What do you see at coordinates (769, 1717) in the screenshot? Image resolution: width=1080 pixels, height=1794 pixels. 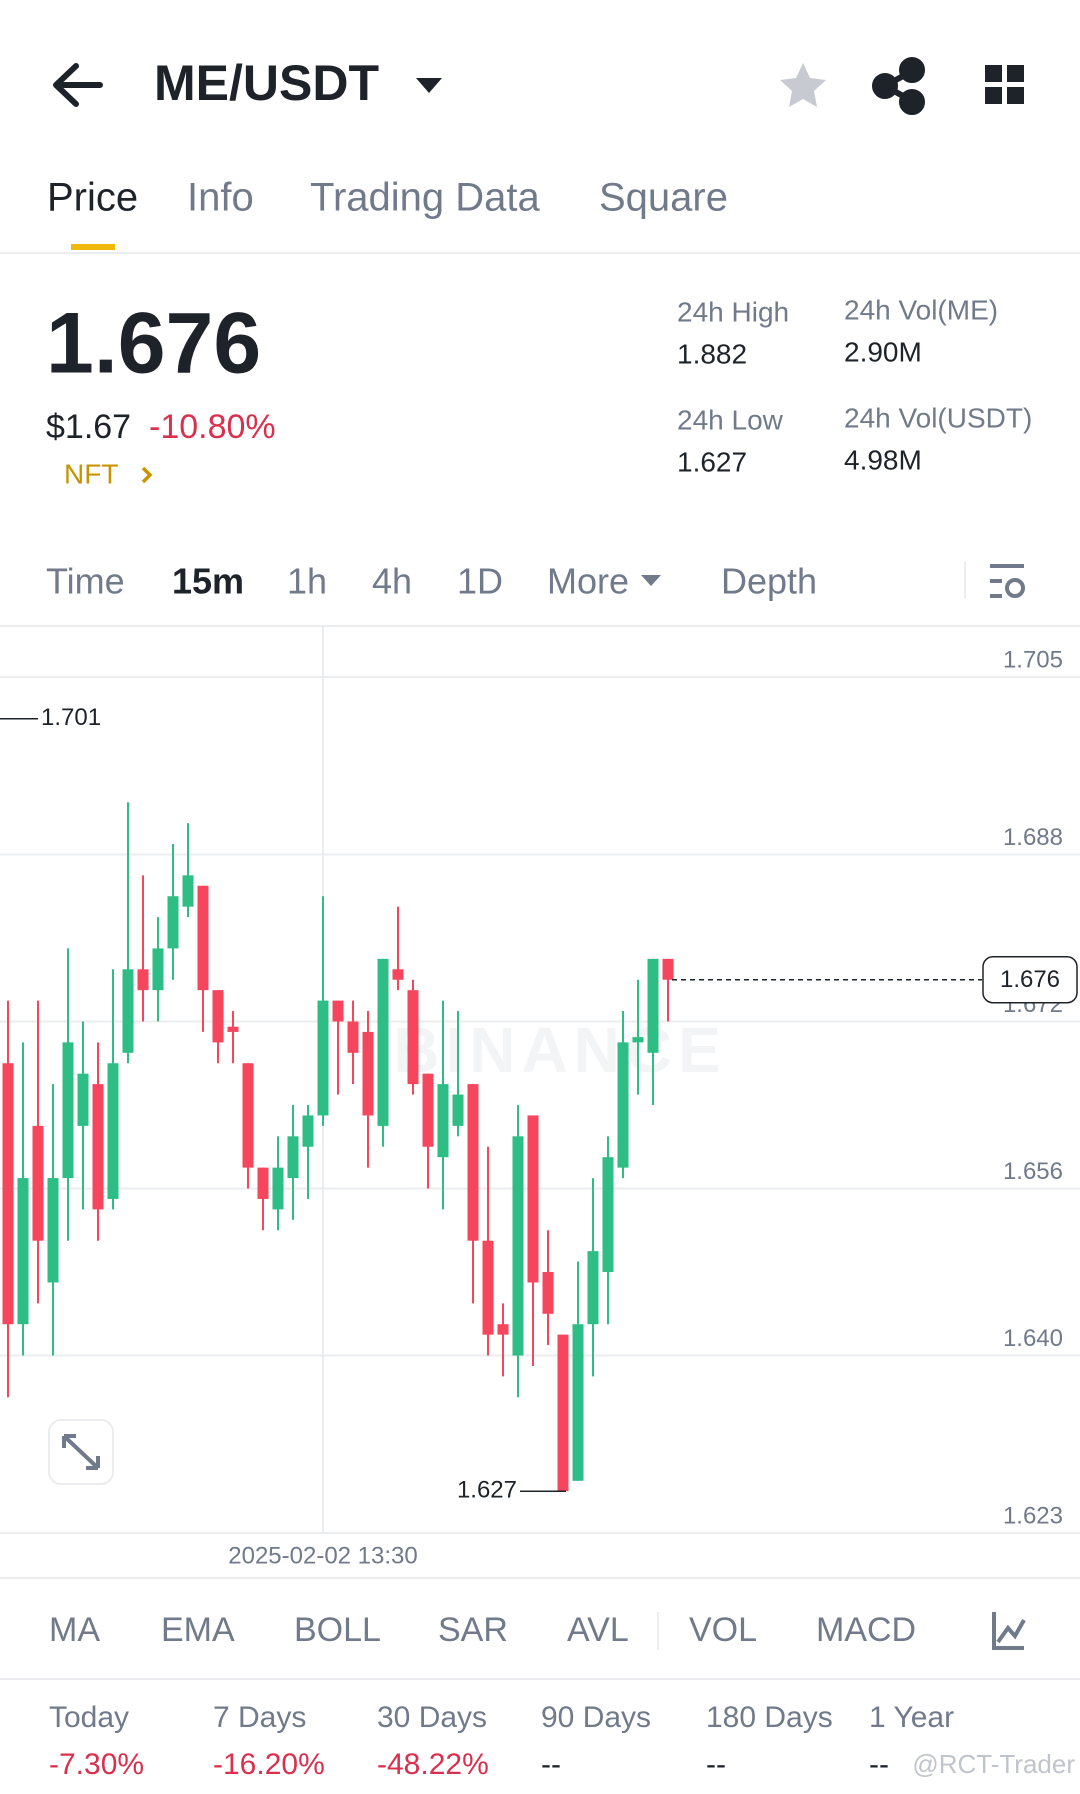 I see `period-label: 180 Days` at bounding box center [769, 1717].